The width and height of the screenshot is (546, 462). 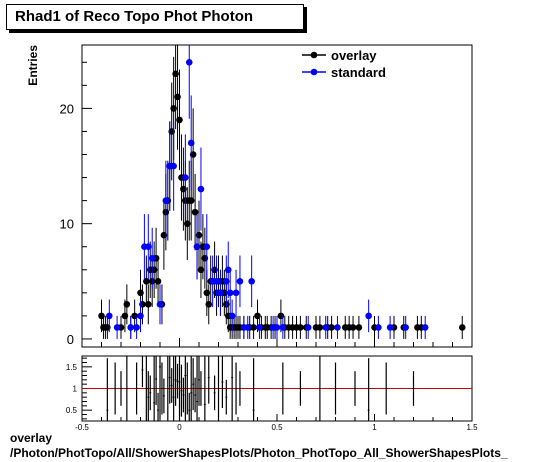 What do you see at coordinates (67, 224) in the screenshot?
I see `y-tick-label: 10` at bounding box center [67, 224].